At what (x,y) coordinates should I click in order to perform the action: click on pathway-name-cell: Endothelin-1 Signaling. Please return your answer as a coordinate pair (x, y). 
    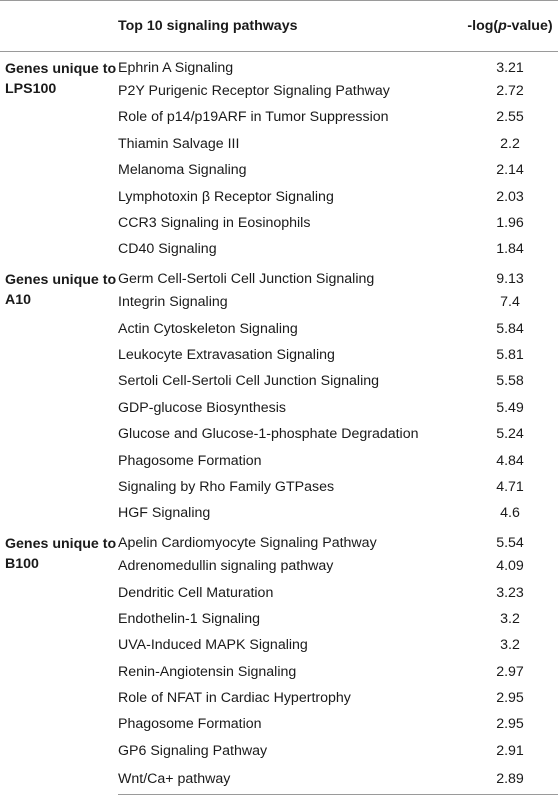
    Looking at the image, I should click on (189, 618).